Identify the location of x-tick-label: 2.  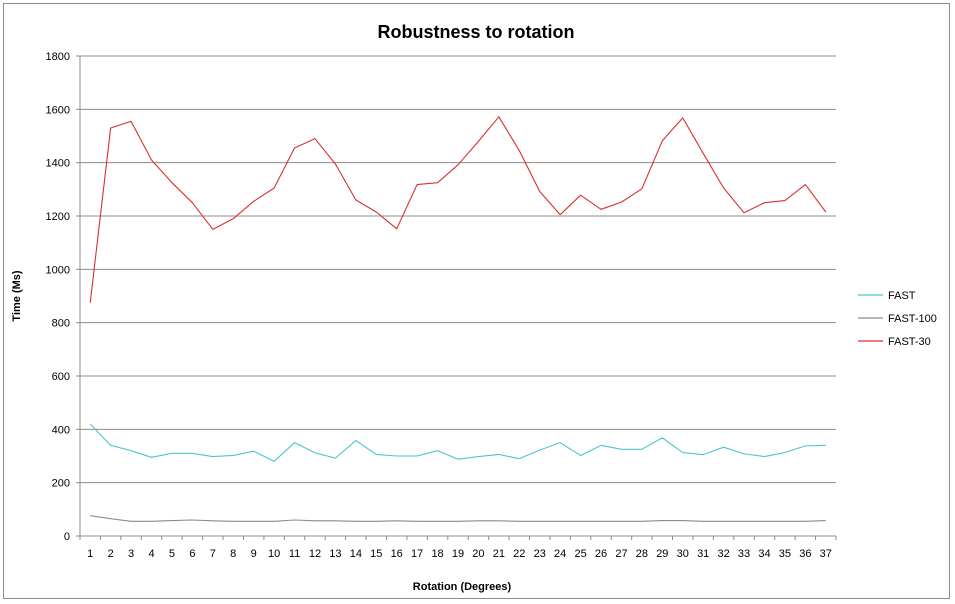
(111, 554).